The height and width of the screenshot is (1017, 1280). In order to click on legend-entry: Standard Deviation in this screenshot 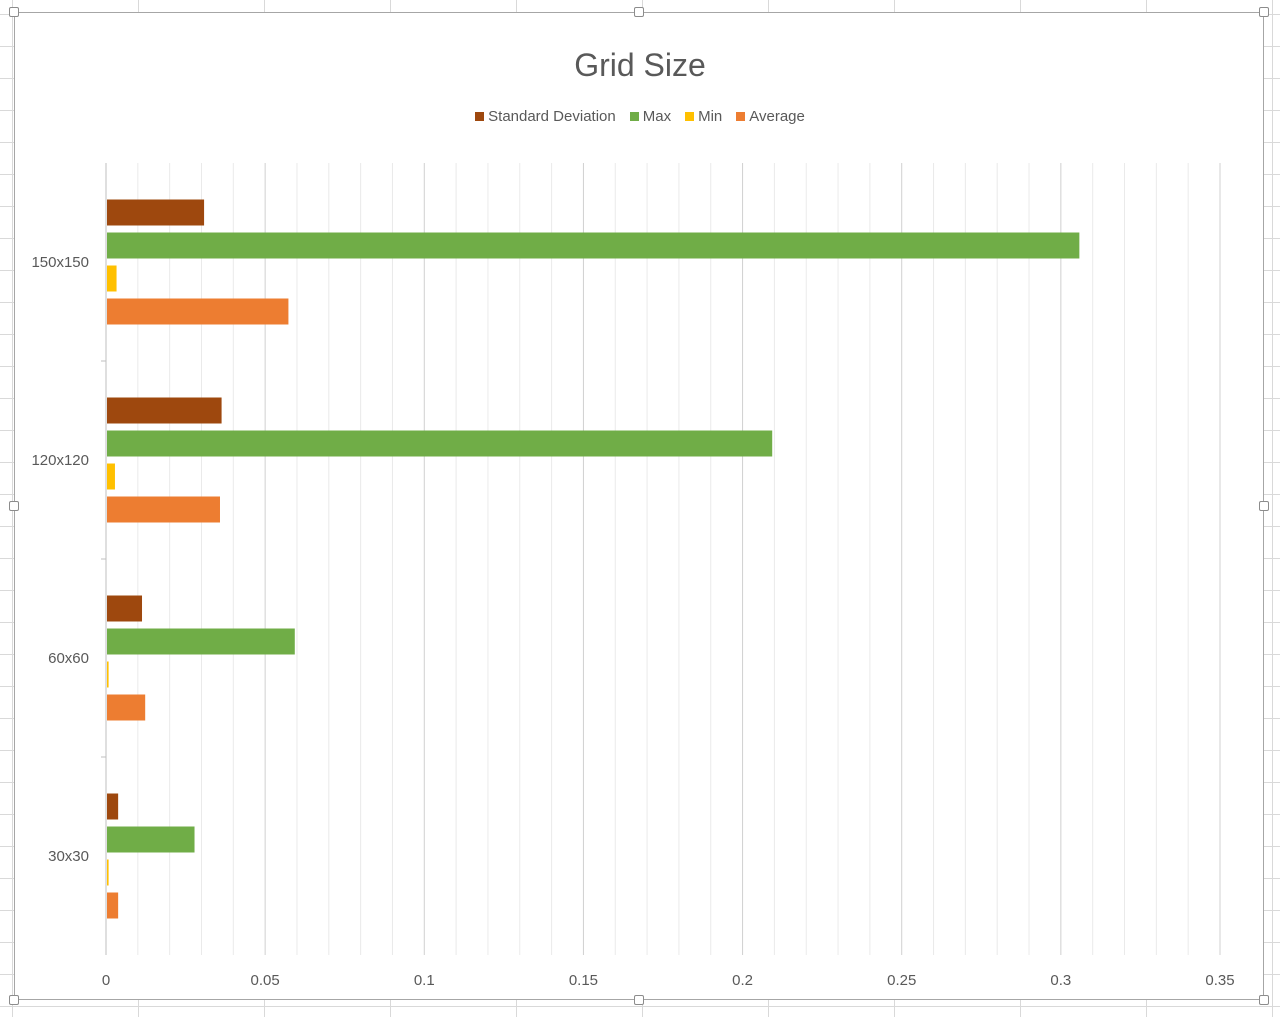, I will do `click(545, 116)`.